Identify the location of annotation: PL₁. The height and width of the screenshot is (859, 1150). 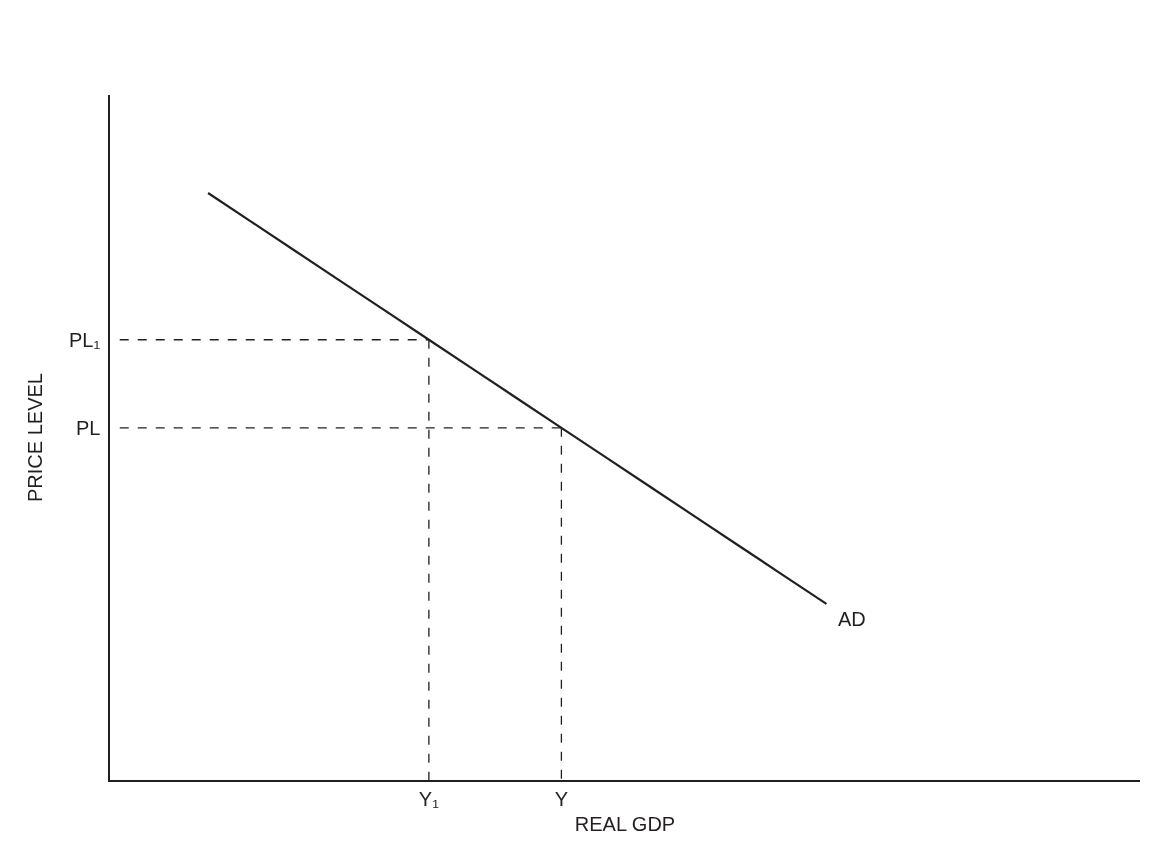
(85, 340).